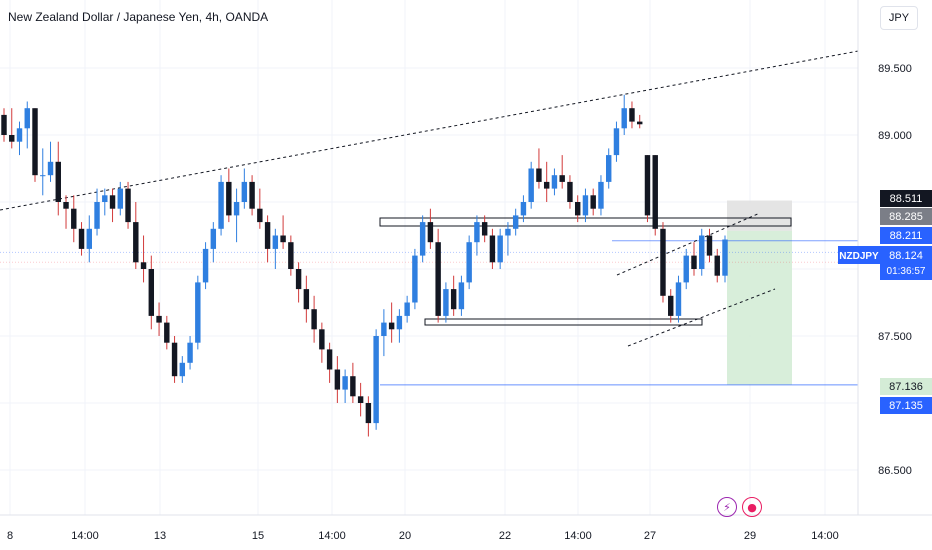 This screenshot has width=932, height=550. What do you see at coordinates (906, 217) in the screenshot?
I see `price-tag-label: 88.285` at bounding box center [906, 217].